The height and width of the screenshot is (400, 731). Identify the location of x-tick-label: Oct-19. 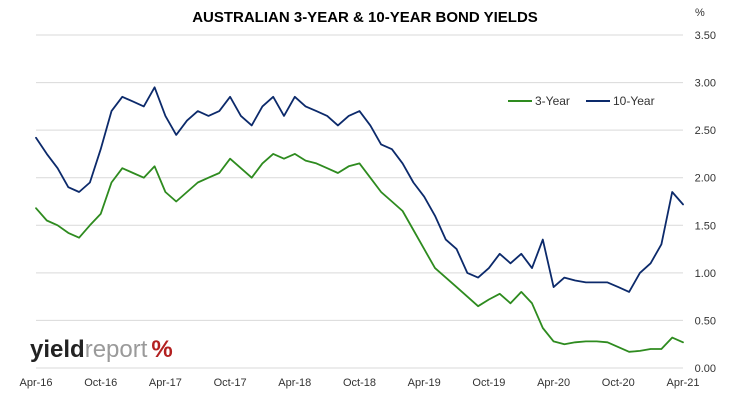
(488, 383).